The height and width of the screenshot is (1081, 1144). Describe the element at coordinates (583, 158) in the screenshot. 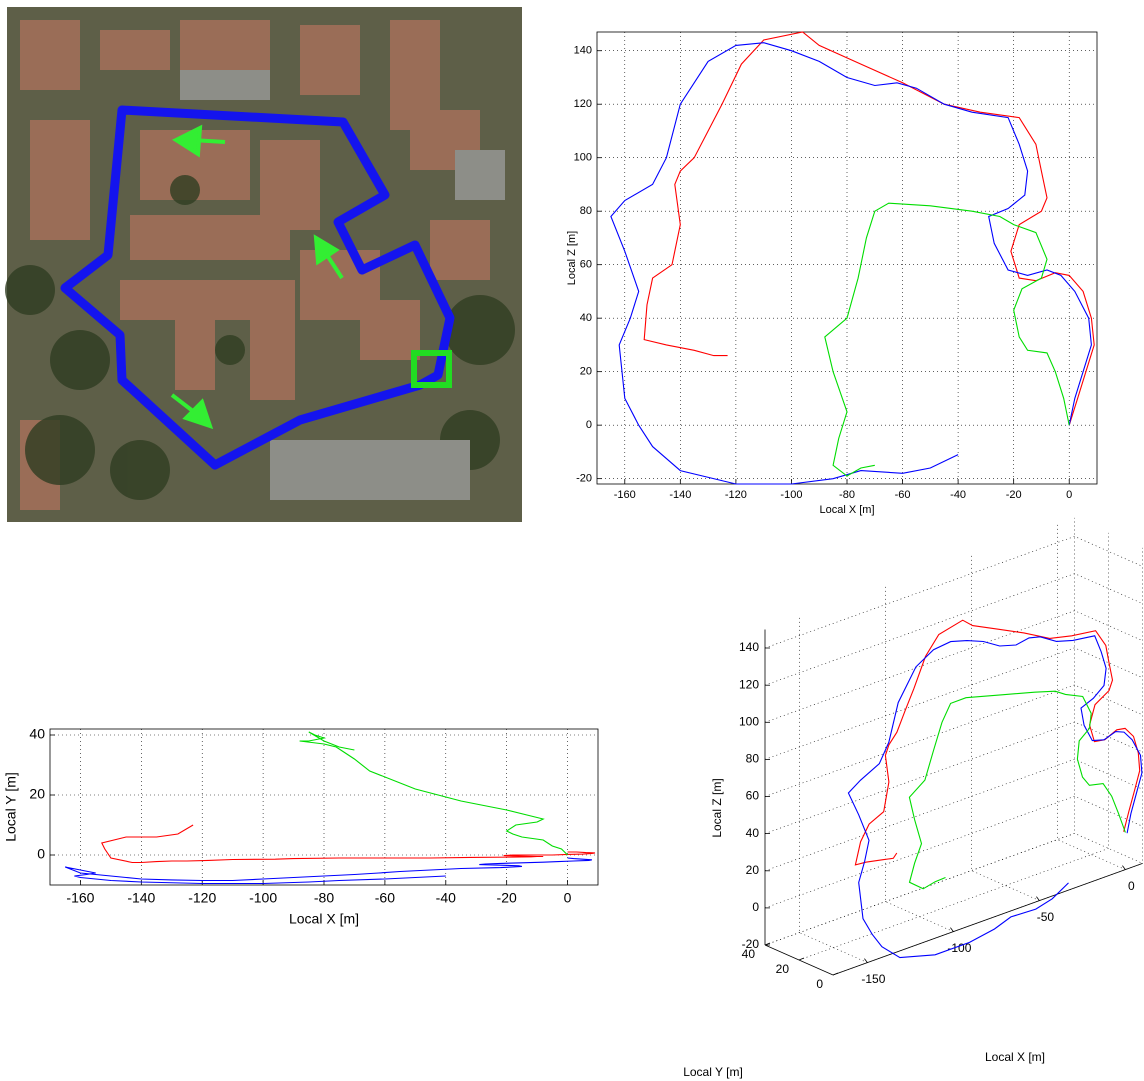

I see `y-tick-label: 100` at that location.